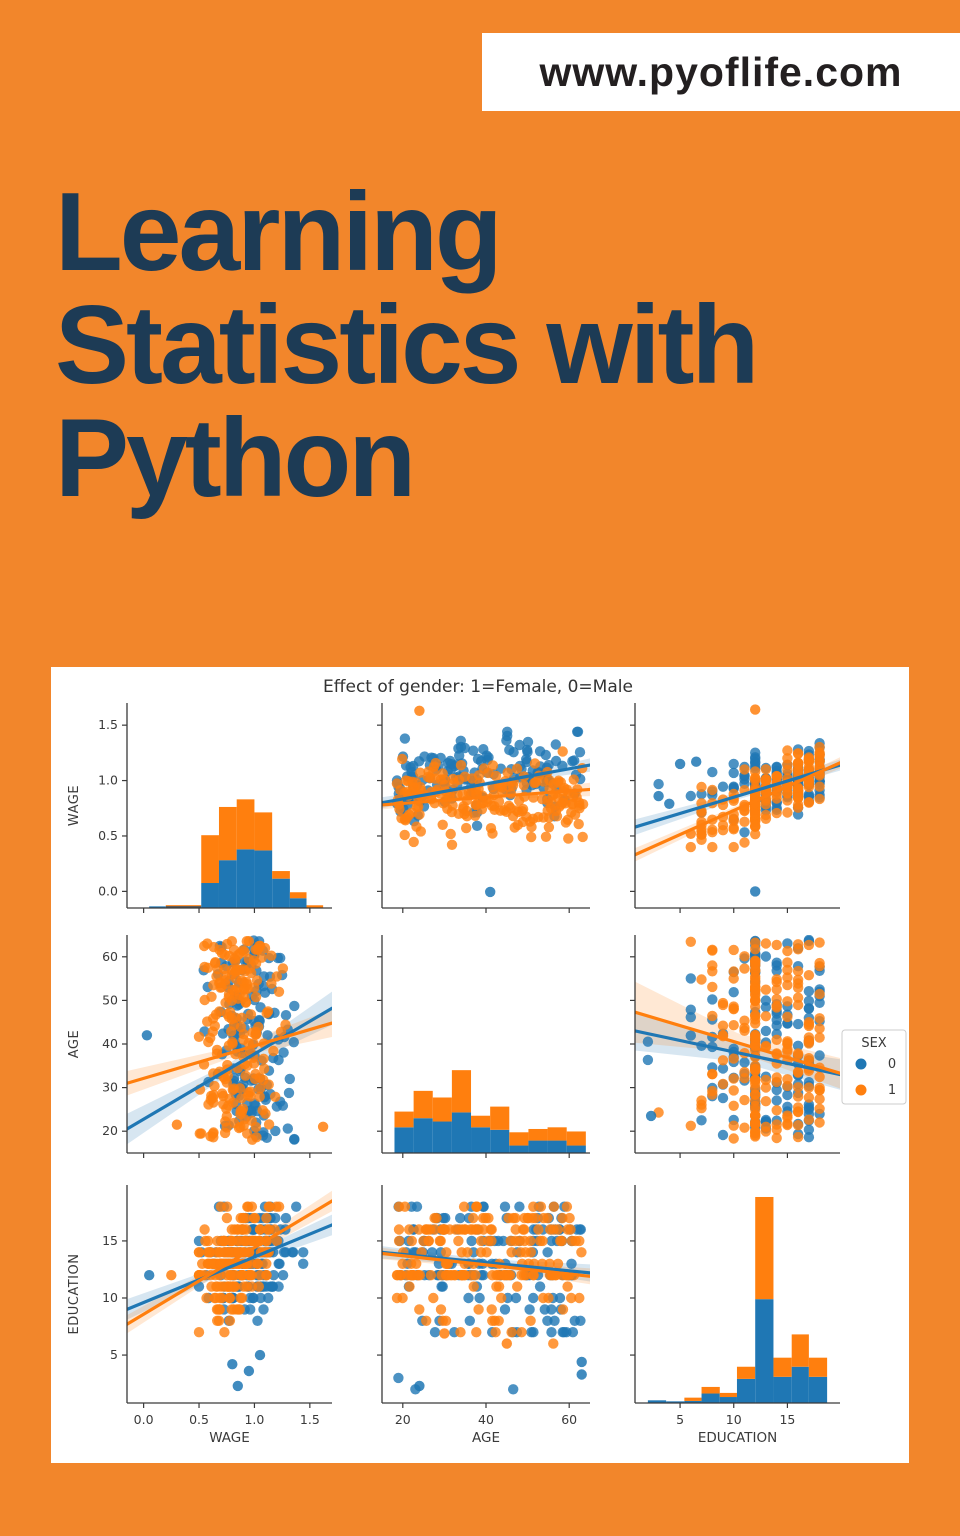 This screenshot has height=1536, width=960. Describe the element at coordinates (478, 687) in the screenshot. I see `figure-title: Effect of gender: 1=Female, 0=Male` at that location.